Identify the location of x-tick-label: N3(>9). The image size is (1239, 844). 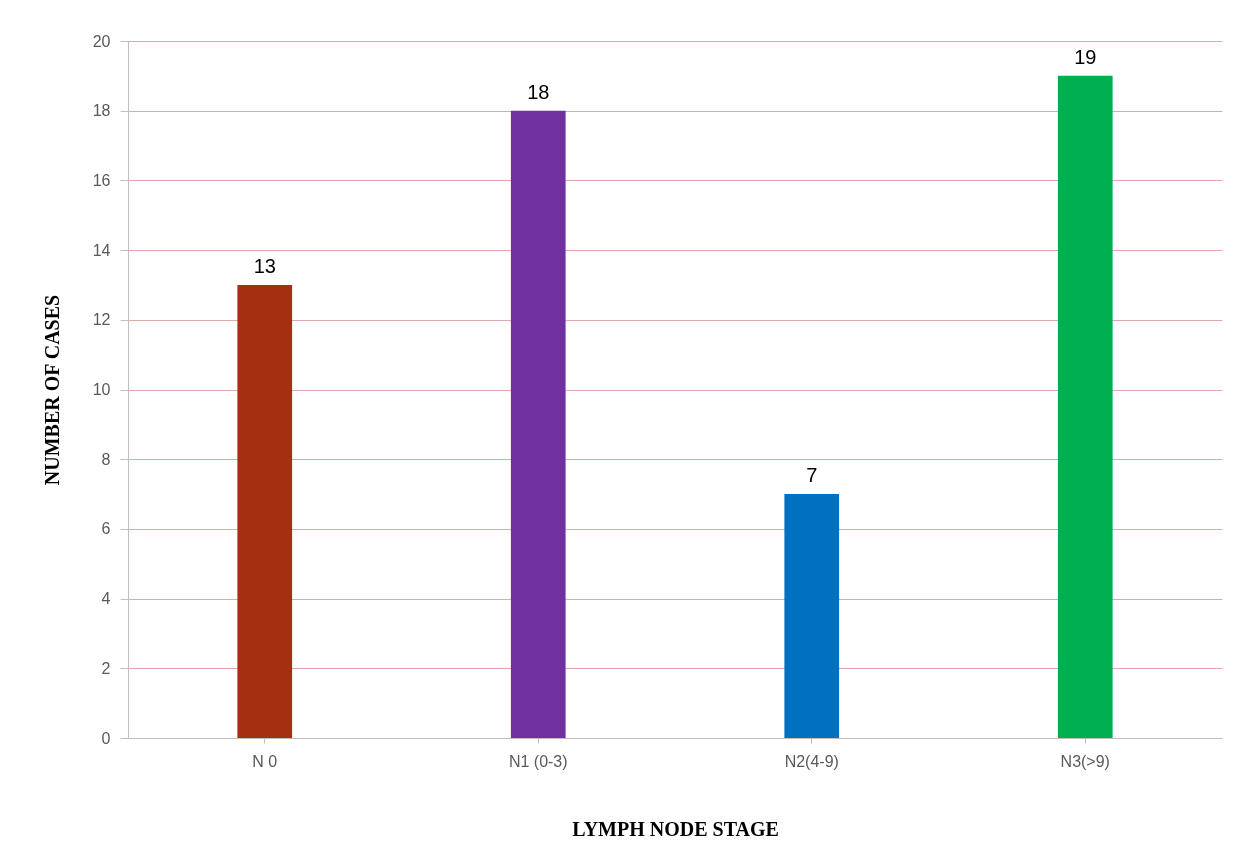
(1085, 761).